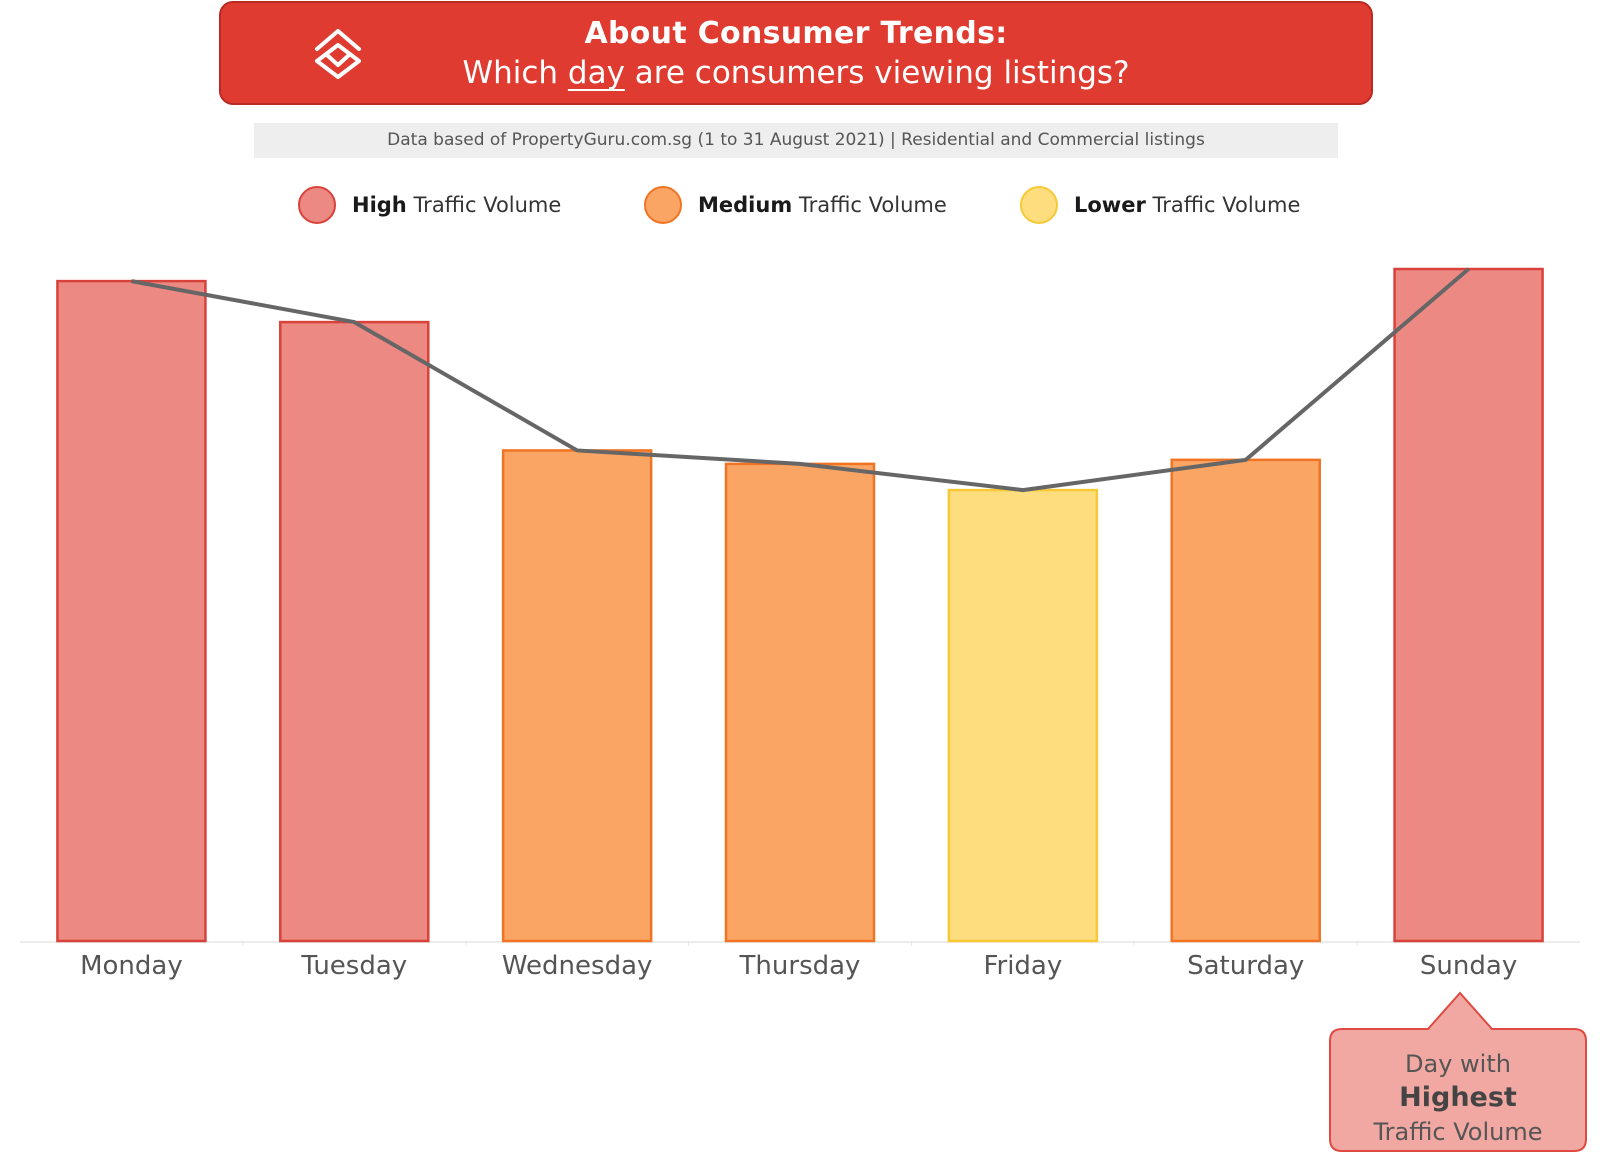 The height and width of the screenshot is (1157, 1600). Describe the element at coordinates (577, 696) in the screenshot. I see `bar-wednesday` at that location.